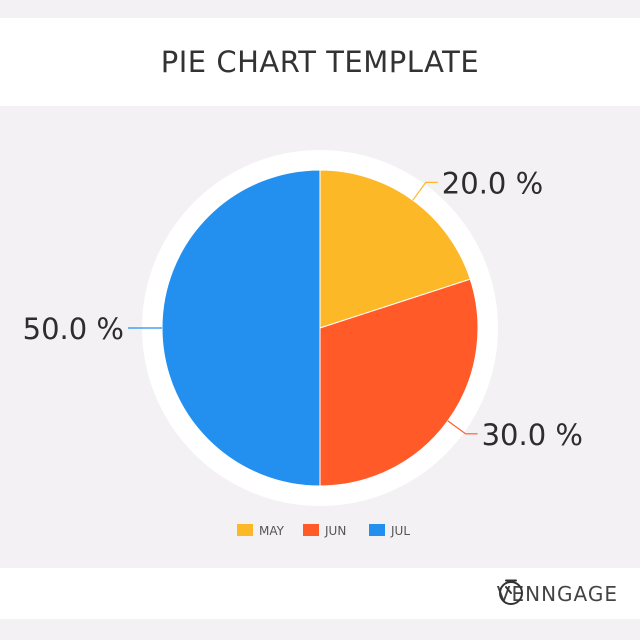 This screenshot has width=640, height=640. What do you see at coordinates (320, 593) in the screenshot?
I see `footer: VENNGAGE` at bounding box center [320, 593].